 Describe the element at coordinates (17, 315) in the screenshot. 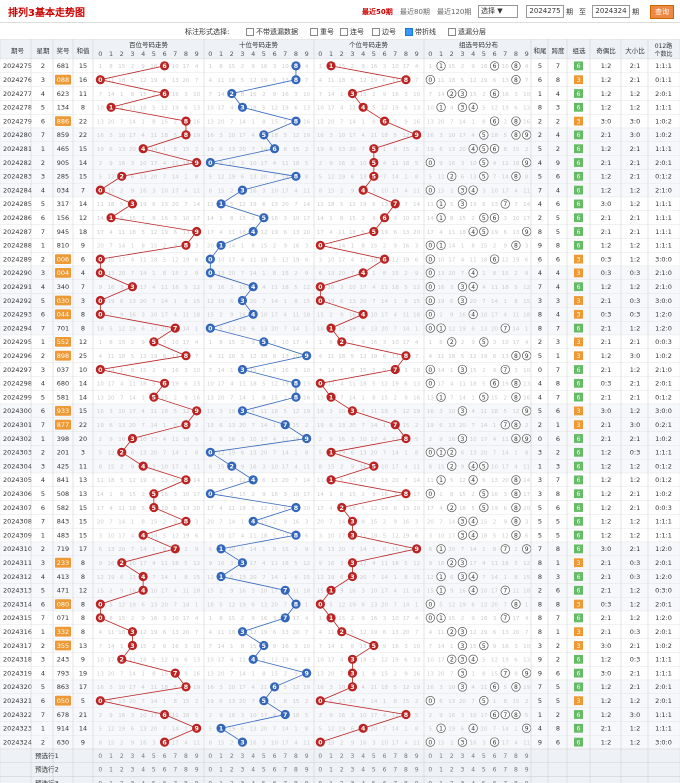

I see `row-issue: 2024293` at that location.